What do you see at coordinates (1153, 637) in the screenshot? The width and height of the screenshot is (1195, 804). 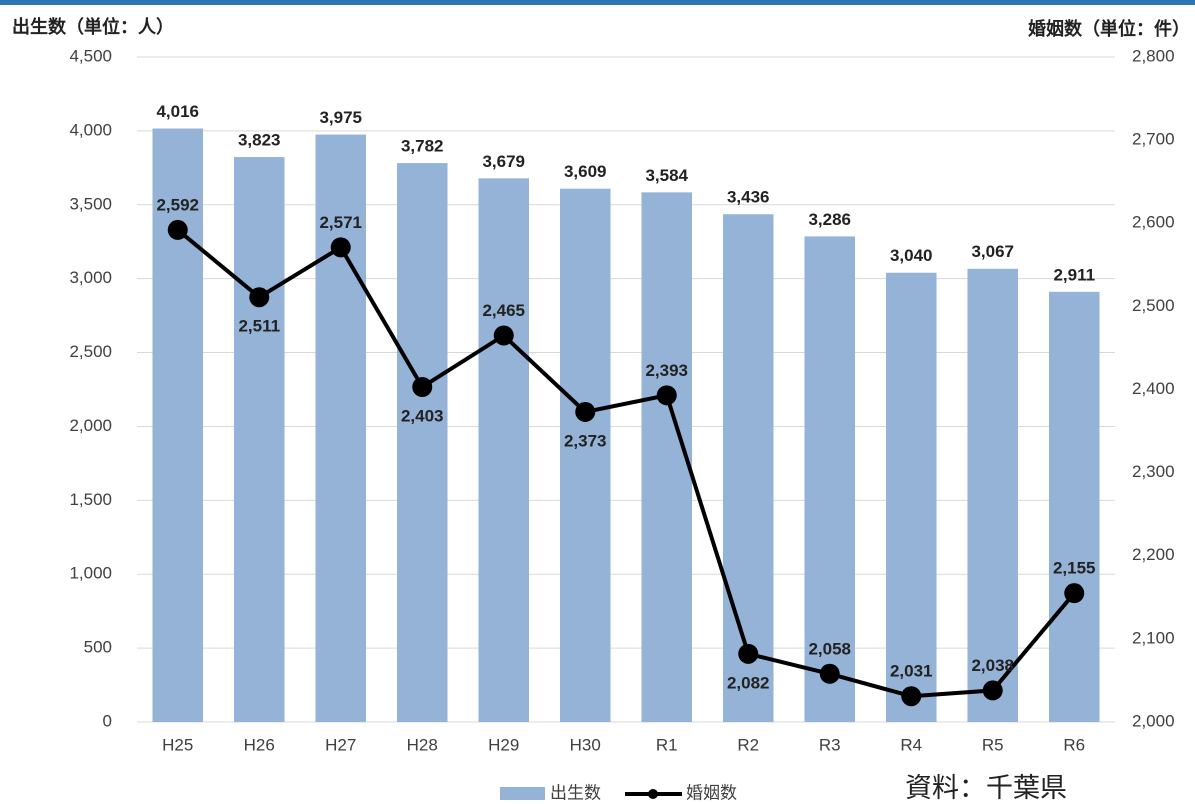 I see `y2-tick-label: 2,100` at bounding box center [1153, 637].